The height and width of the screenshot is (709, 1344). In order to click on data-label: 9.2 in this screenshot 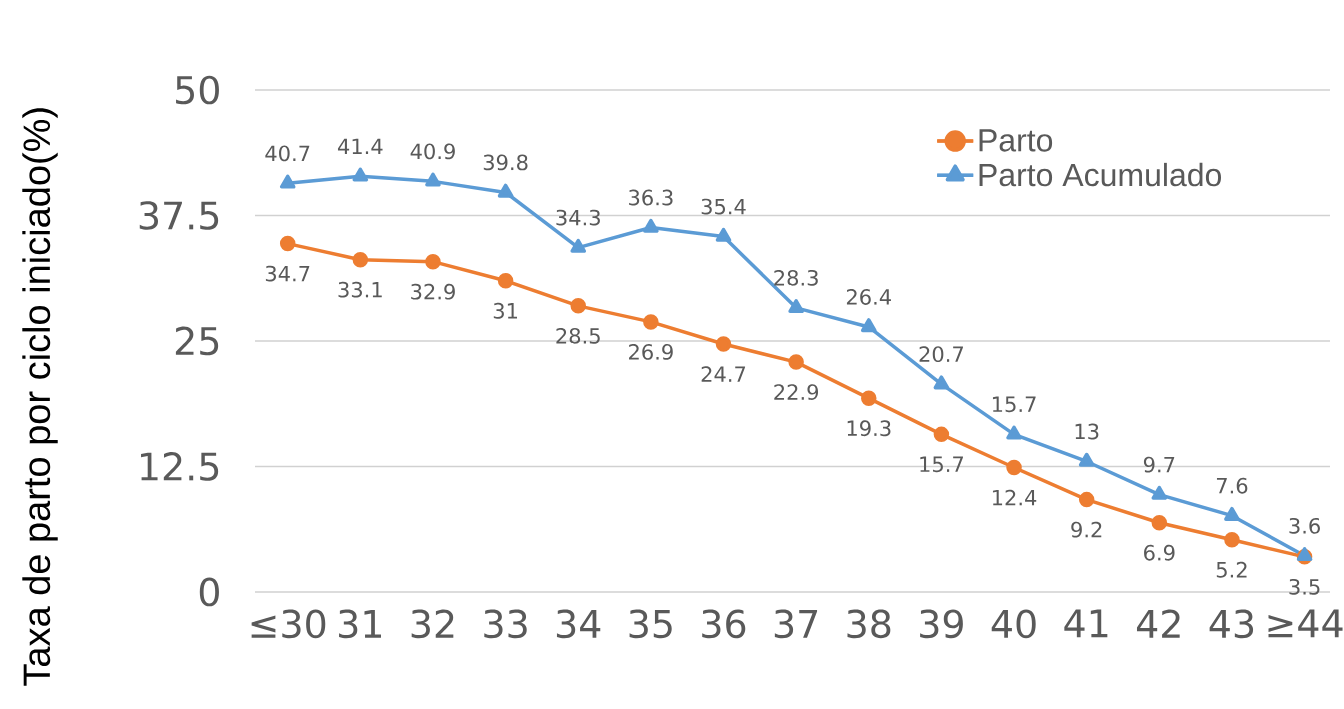, I will do `click(1086, 529)`.